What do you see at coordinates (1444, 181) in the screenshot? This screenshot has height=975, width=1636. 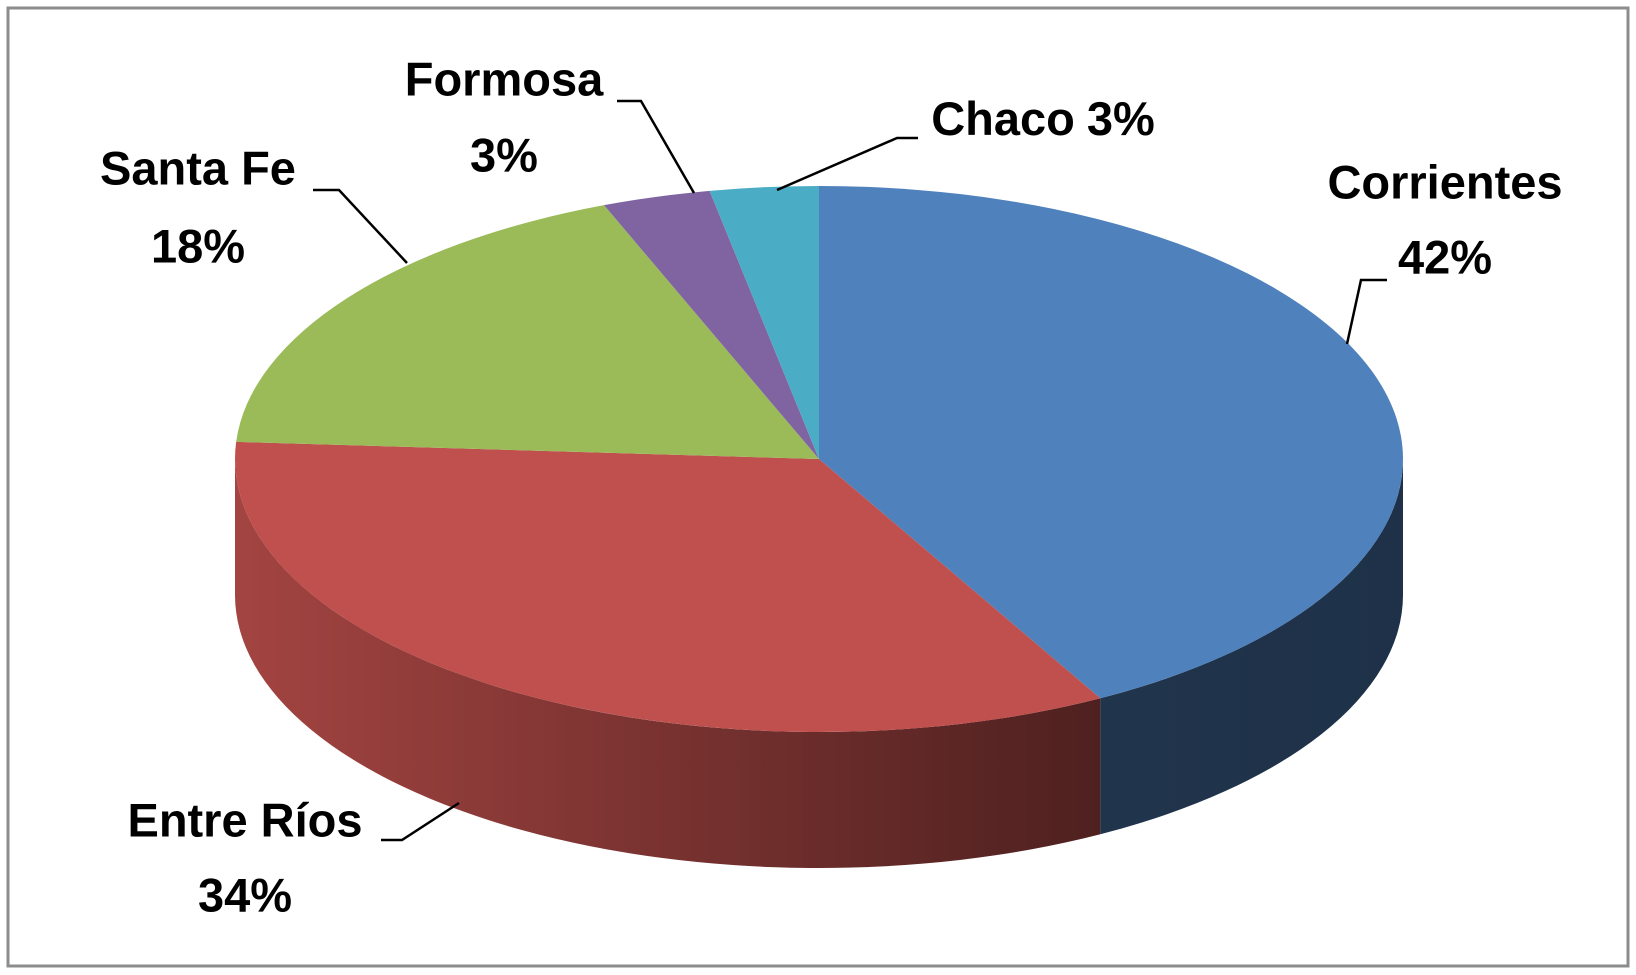 I see `label-category: Corrientes` at bounding box center [1444, 181].